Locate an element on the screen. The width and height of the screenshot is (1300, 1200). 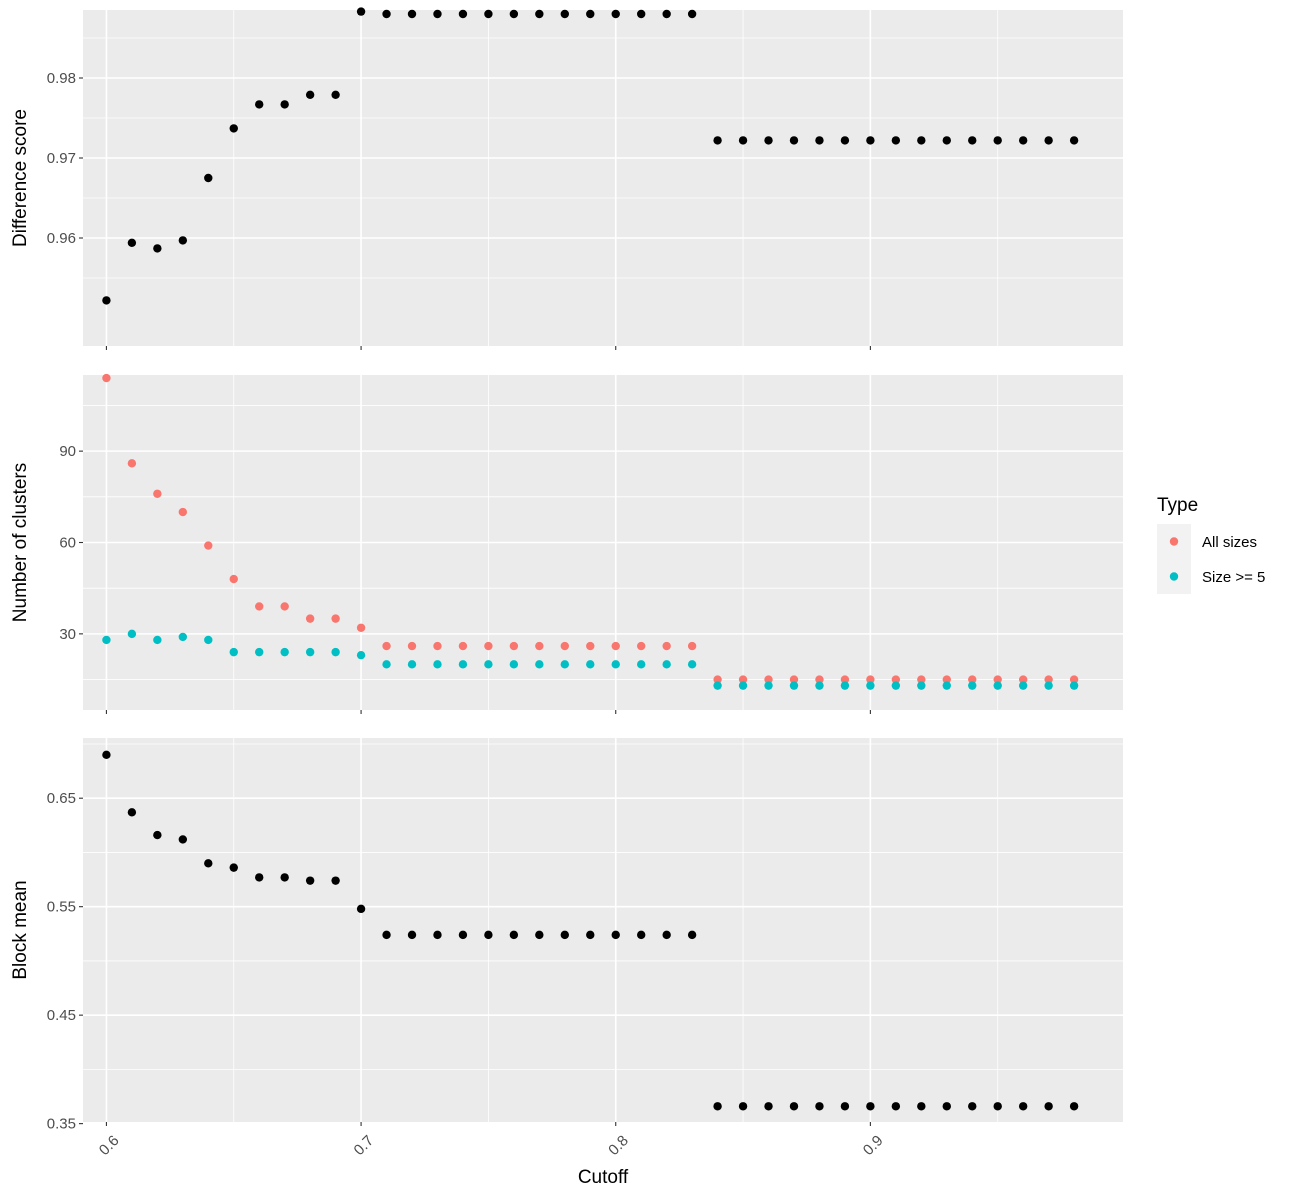
y-tick-label: 0.98 is located at coordinates (61, 78).